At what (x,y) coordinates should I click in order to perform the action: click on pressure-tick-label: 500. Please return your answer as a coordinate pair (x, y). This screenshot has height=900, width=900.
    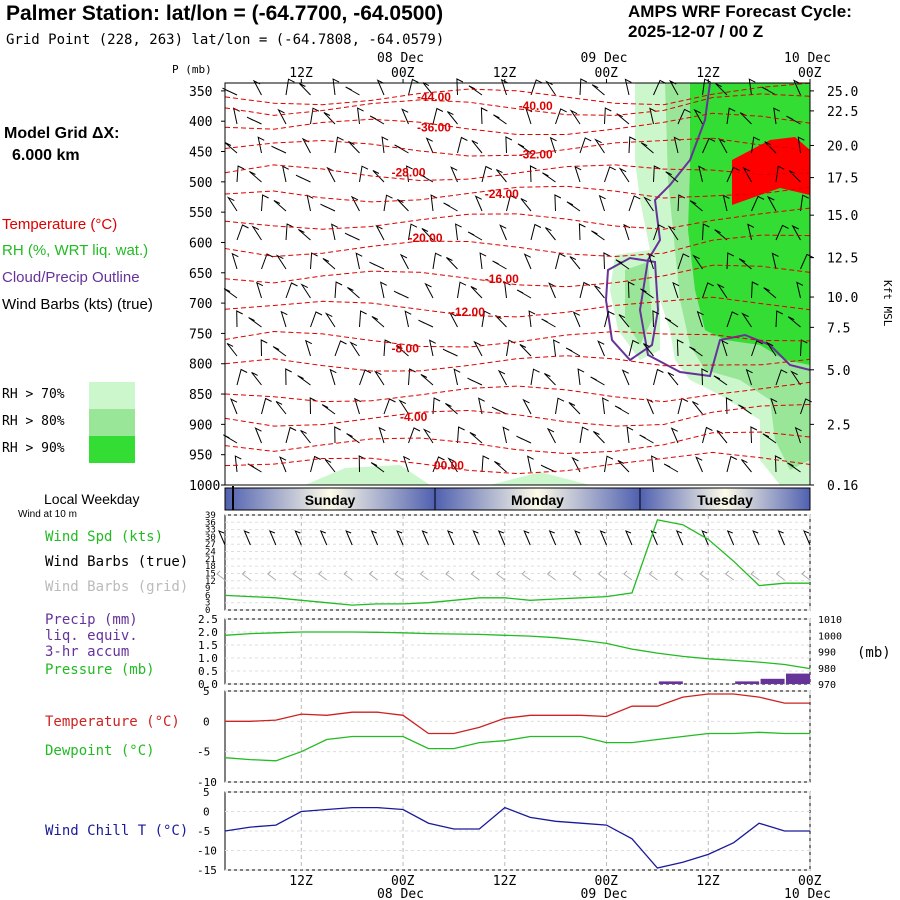
    Looking at the image, I should click on (200, 183).